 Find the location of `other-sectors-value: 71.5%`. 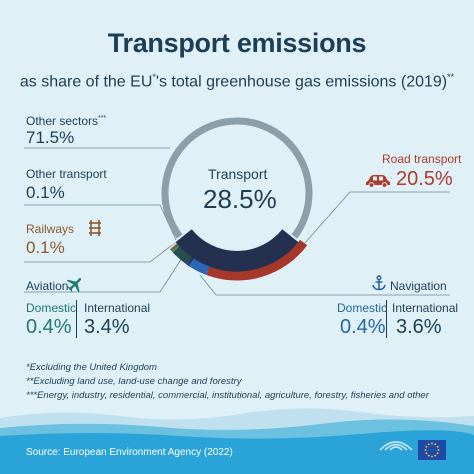

other-sectors-value: 71.5% is located at coordinates (50, 137).